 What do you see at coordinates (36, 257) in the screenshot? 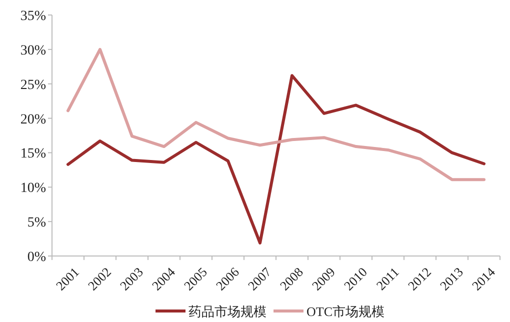
I see `y-tick-label: 0%` at bounding box center [36, 257].